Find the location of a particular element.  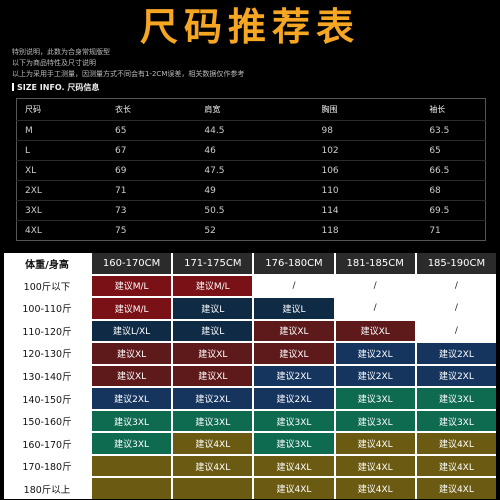

size-table-row: 3XL 73 50.5 114 69.5 is located at coordinates (251, 210).